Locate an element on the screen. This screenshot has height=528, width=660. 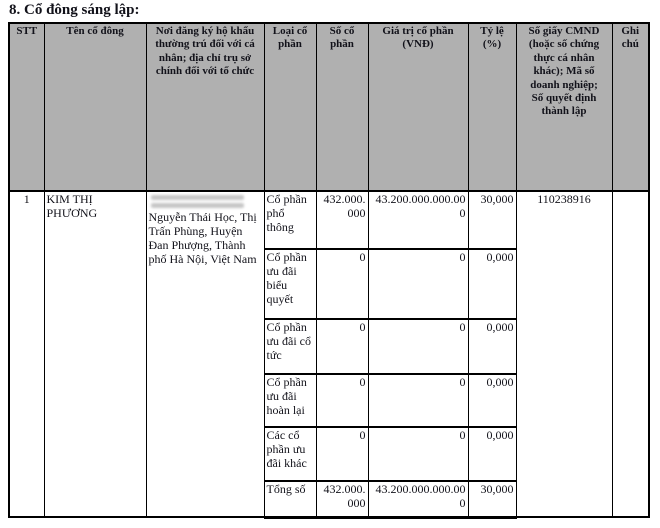
cell-id-number: 110238916 is located at coordinates (564, 354).